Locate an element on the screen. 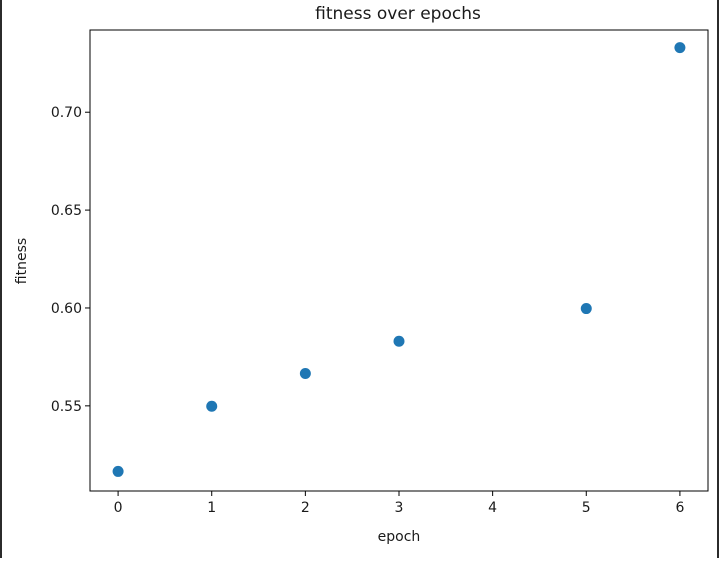 The image size is (719, 563). x-tick-label: 2 is located at coordinates (305, 508).